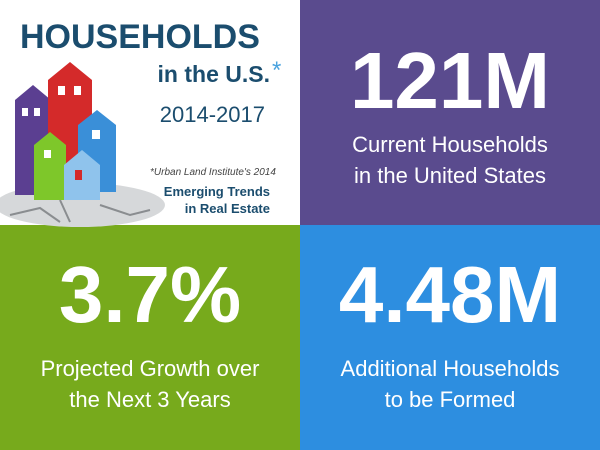 The image size is (600, 450). Describe the element at coordinates (217, 191) in the screenshot. I see `source-line: Emerging Trends` at that location.